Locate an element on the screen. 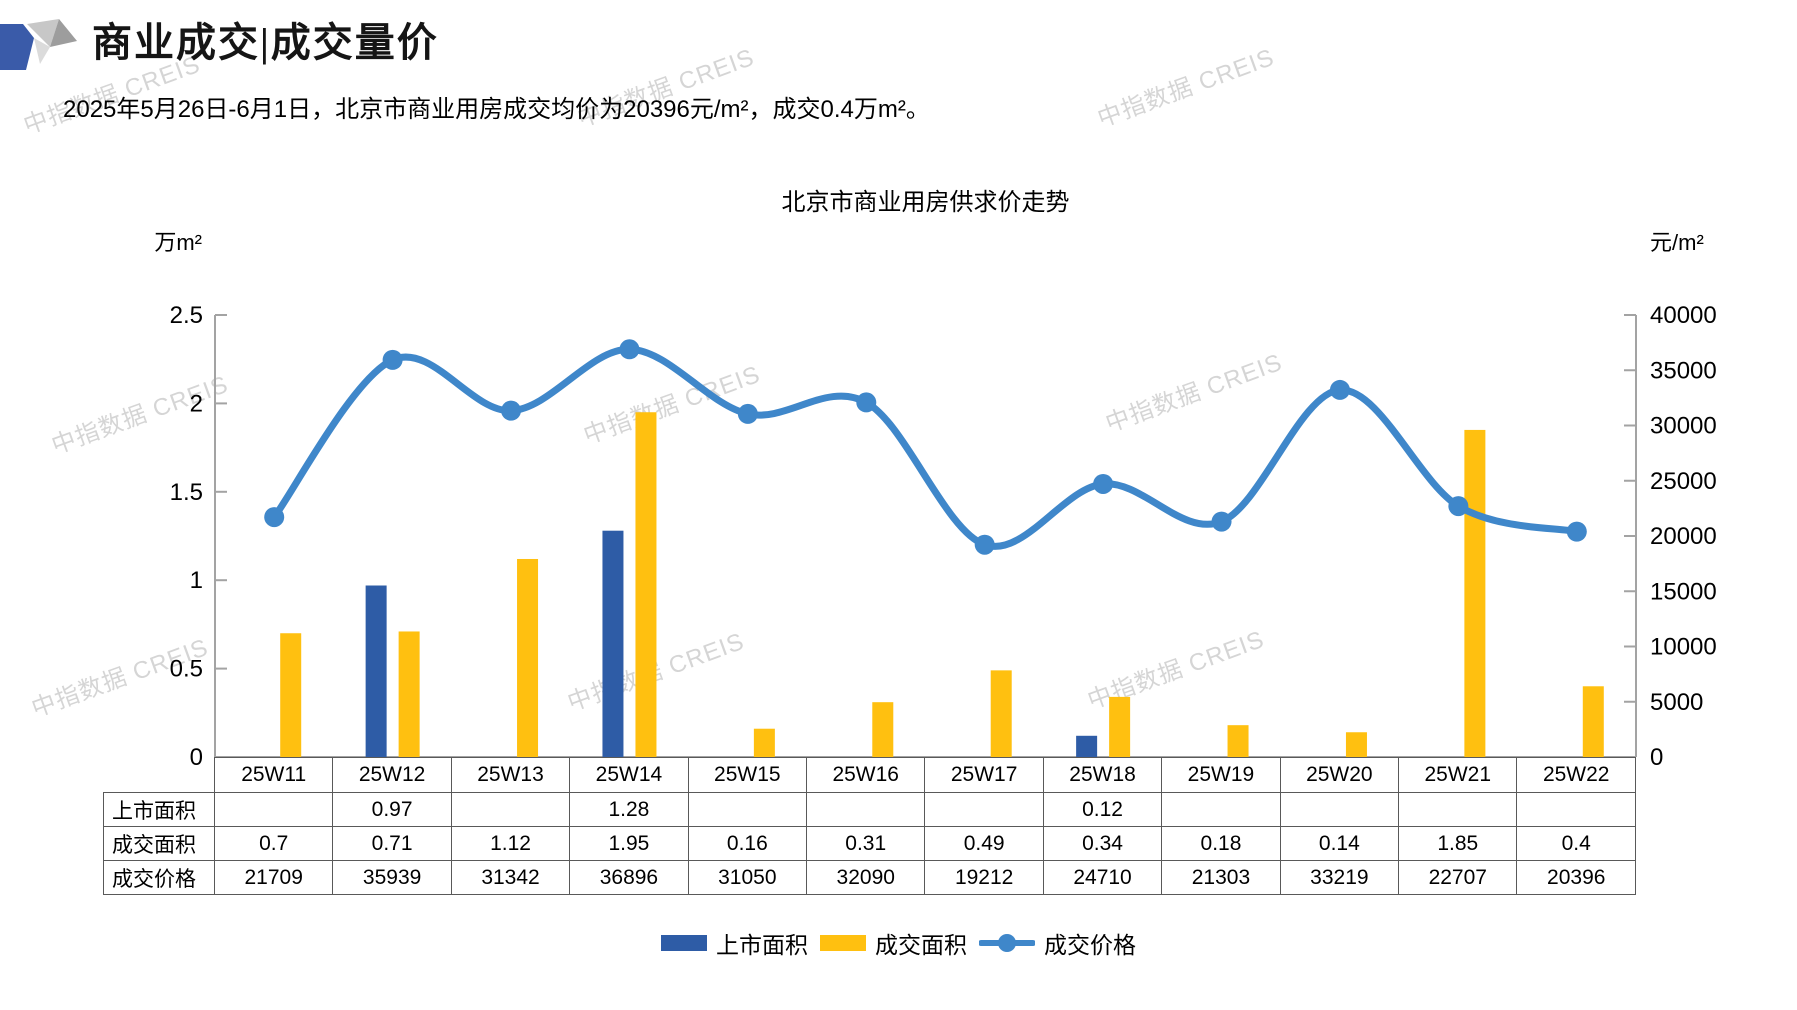  table-row-listed_area: 上市面积 0.97 1.28 0.12 is located at coordinates (869, 809).